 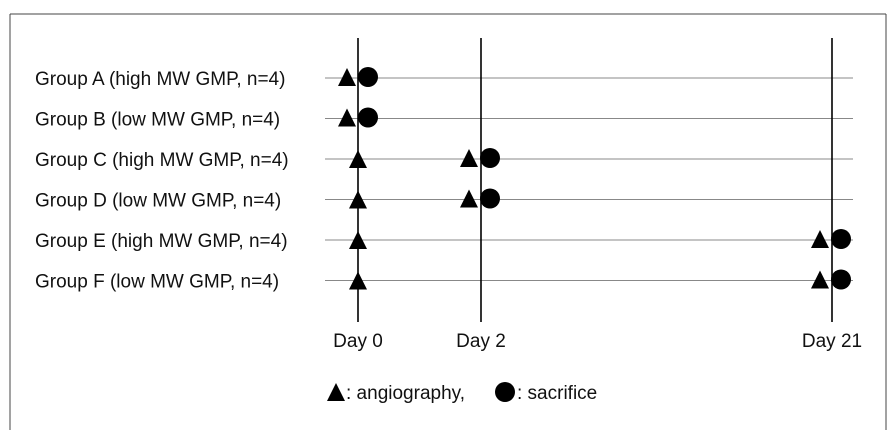 What do you see at coordinates (336, 392) in the screenshot?
I see `legend-triangle-icon` at bounding box center [336, 392].